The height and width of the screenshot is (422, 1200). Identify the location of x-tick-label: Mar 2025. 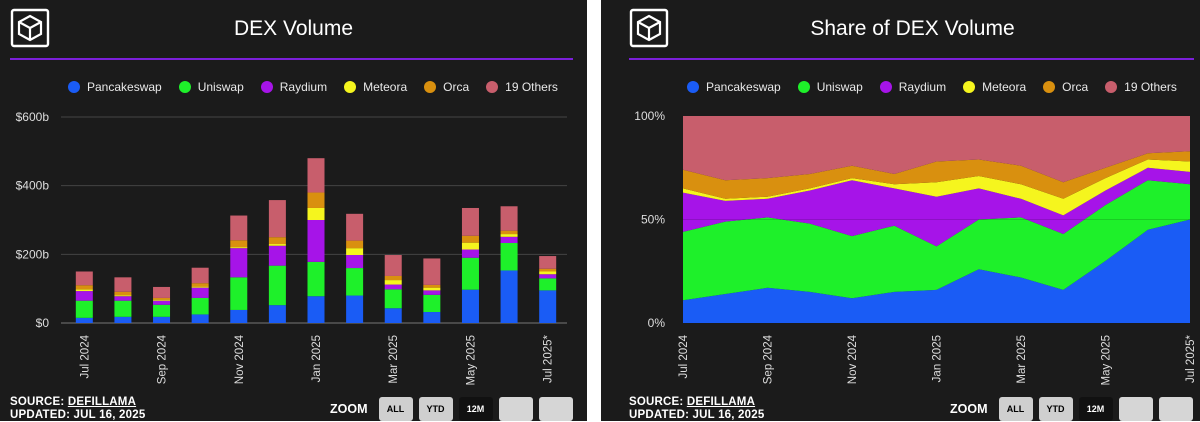
(394, 359).